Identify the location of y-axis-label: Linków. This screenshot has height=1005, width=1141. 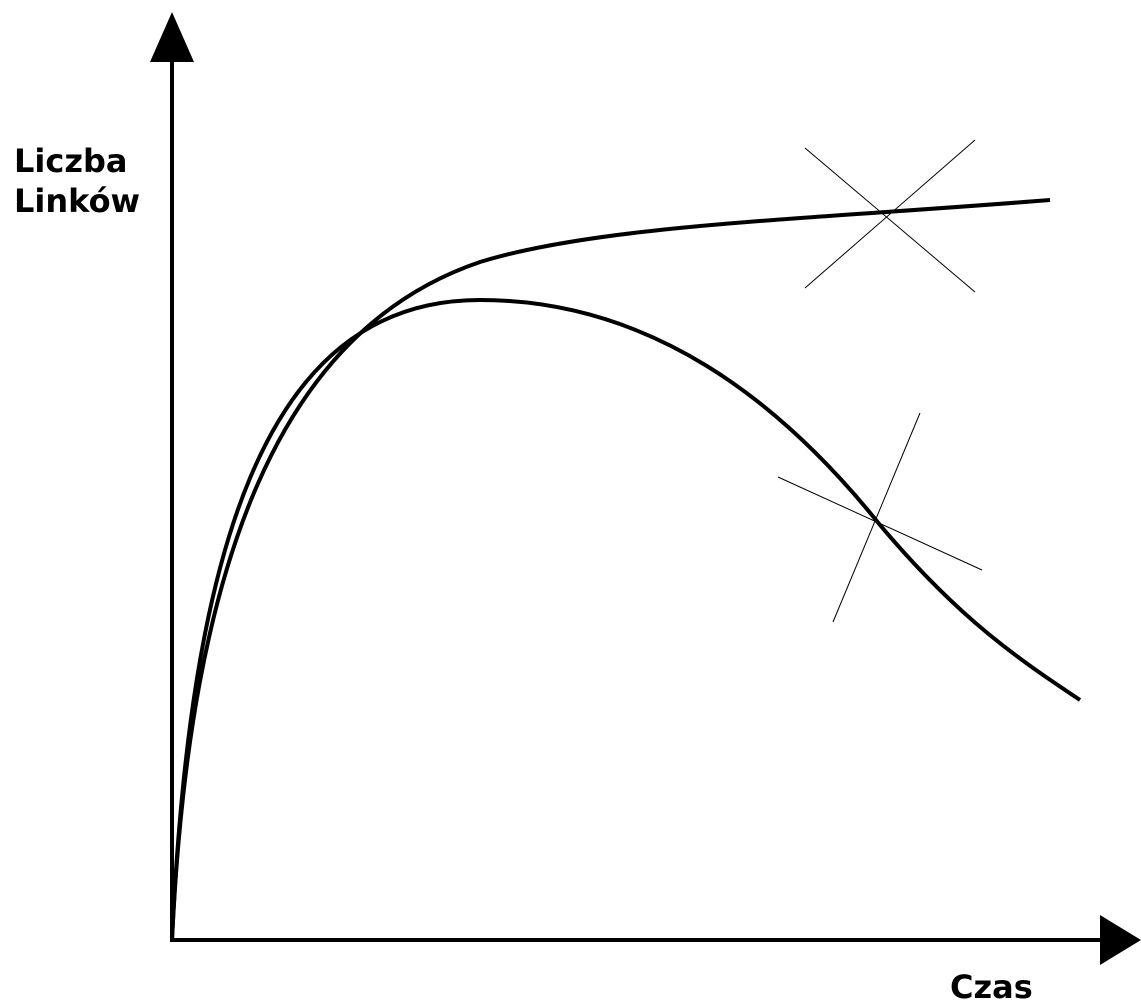
(77, 201).